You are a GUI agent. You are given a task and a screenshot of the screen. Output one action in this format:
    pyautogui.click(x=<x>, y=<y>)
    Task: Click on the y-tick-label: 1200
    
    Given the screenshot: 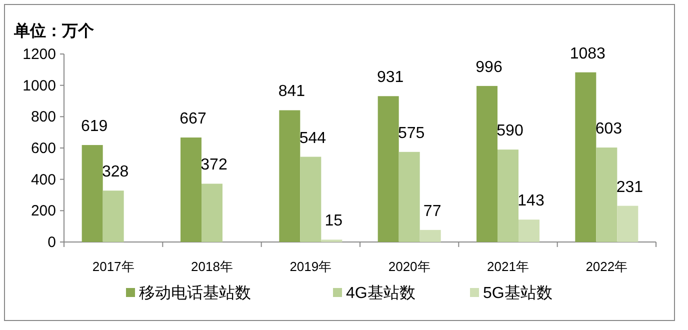 What is the action you would take?
    pyautogui.click(x=39, y=54)
    